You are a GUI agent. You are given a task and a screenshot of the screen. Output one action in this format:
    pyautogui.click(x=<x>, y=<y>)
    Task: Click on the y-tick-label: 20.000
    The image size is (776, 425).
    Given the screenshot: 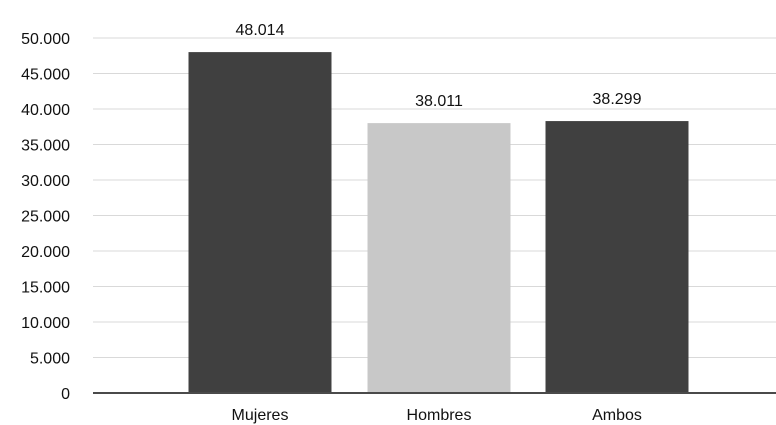 What is the action you would take?
    pyautogui.click(x=45, y=252)
    